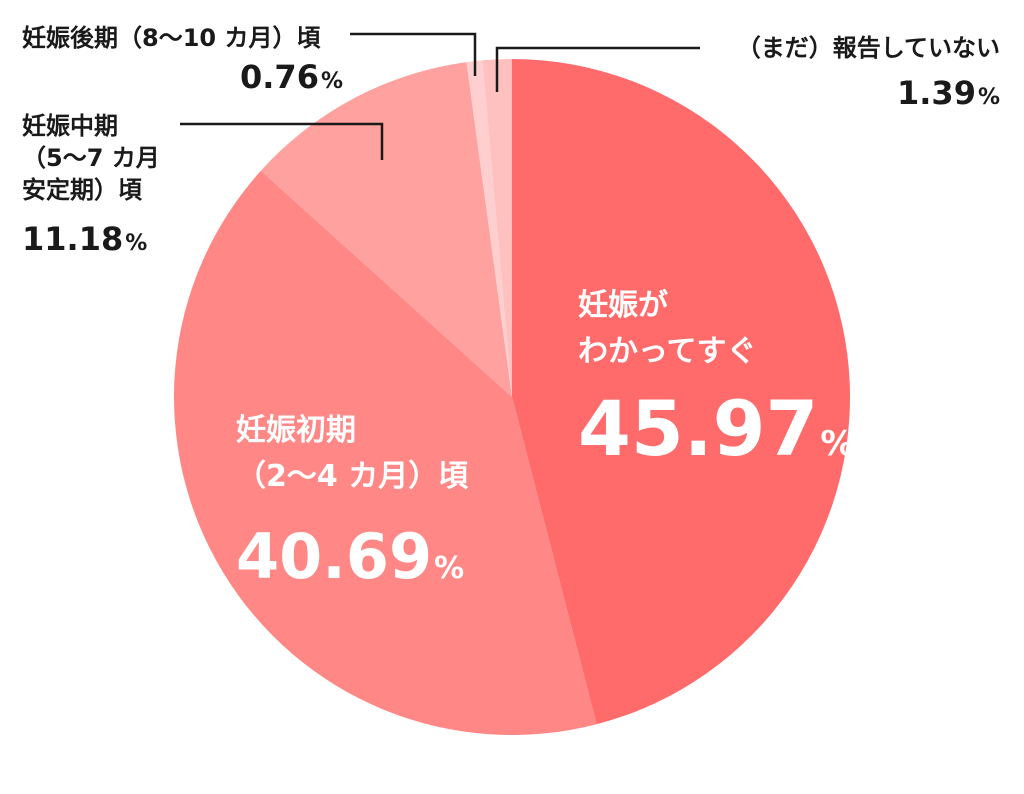  Describe the element at coordinates (70, 126) in the screenshot. I see `slice-label: 妊娠中期` at that location.